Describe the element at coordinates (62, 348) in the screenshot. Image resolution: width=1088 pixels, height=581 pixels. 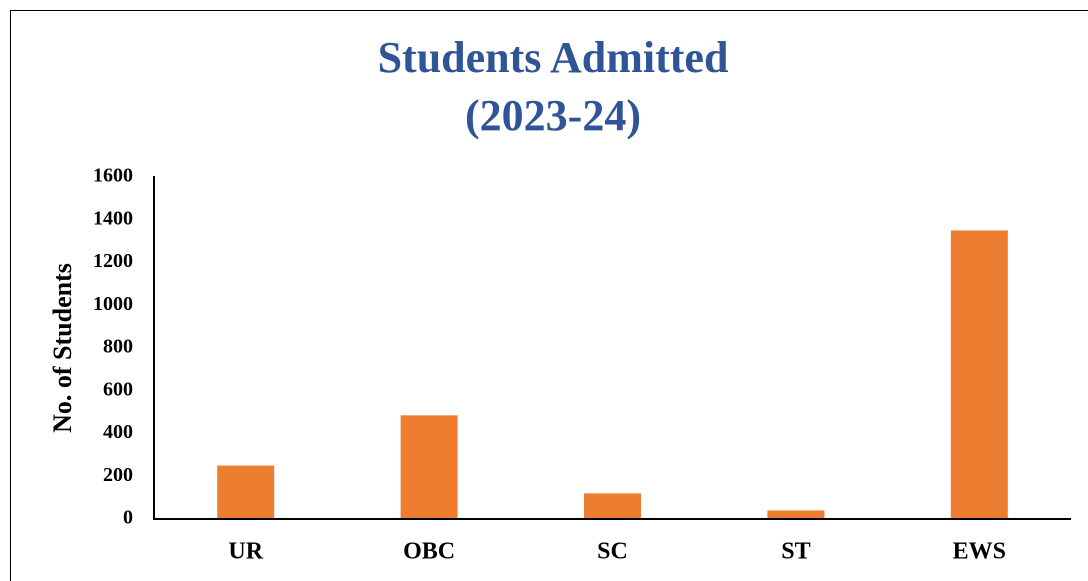
I see `y-axis-label: No. of Students` at that location.